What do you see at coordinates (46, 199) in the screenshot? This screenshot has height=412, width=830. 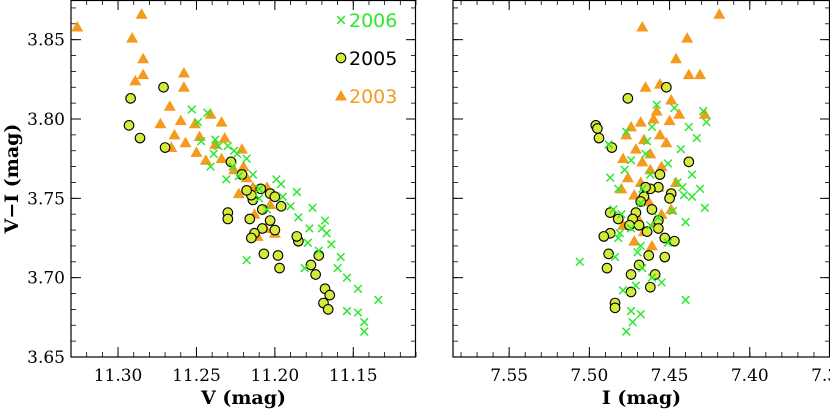 I see `y-tick-label: 3.75` at bounding box center [46, 199].